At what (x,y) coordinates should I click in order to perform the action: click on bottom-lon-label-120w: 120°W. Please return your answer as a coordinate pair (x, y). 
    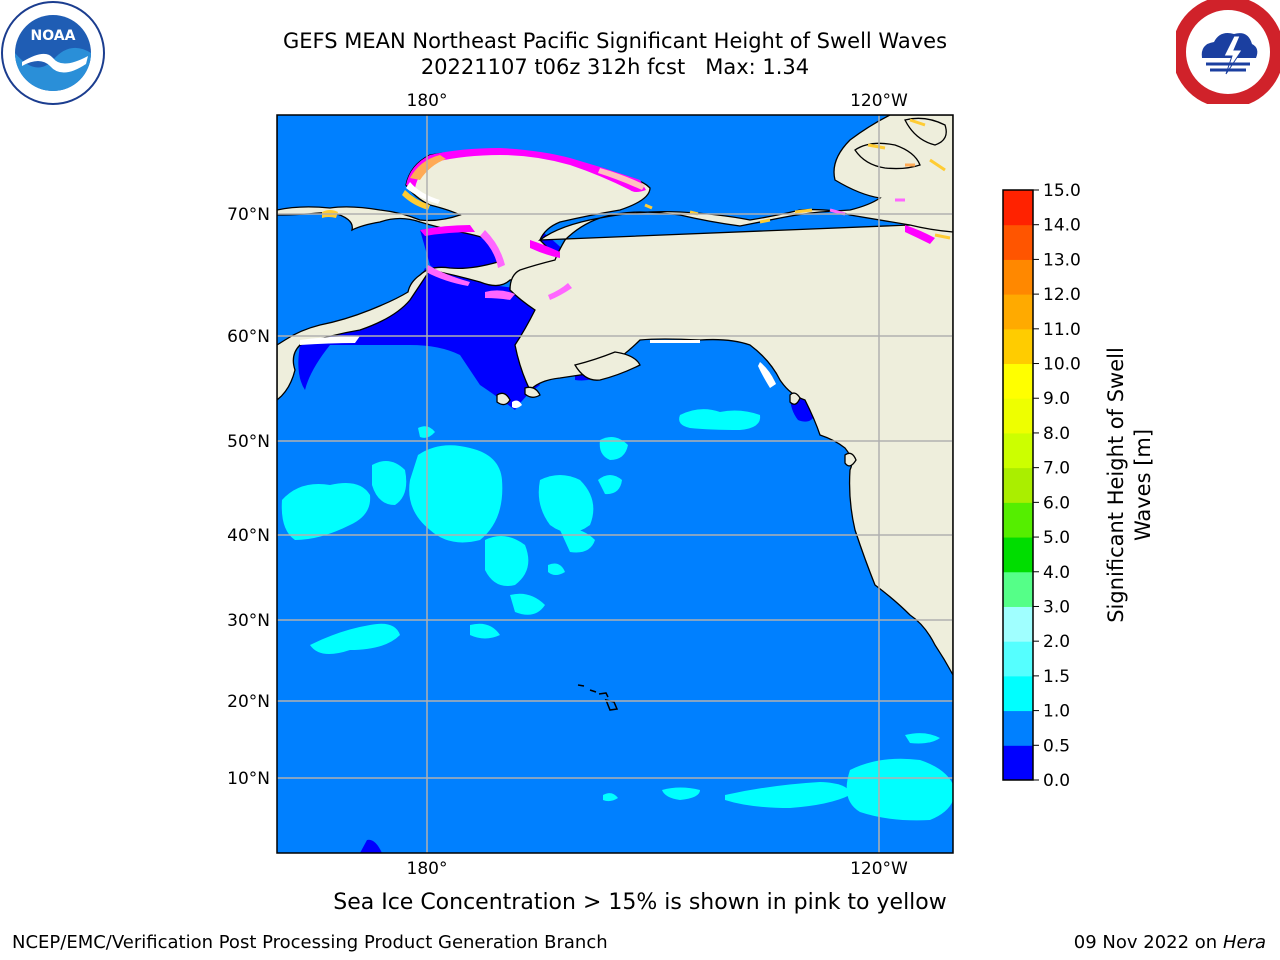
    Looking at the image, I should click on (879, 869).